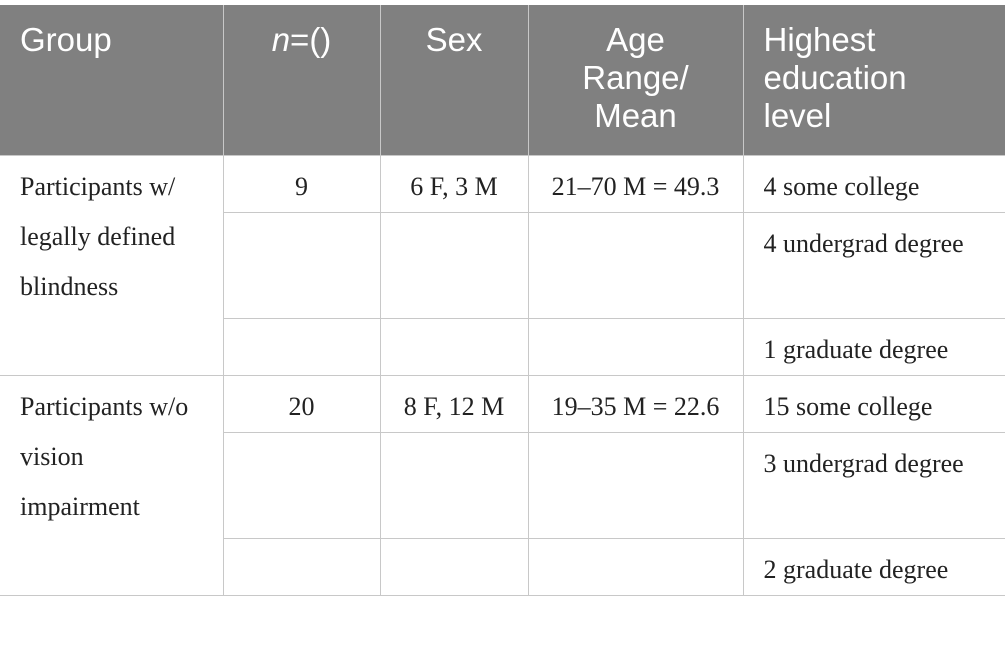 The image size is (1005, 648). I want to click on group-cell: Participants w/o vision impairment, so click(112, 485).